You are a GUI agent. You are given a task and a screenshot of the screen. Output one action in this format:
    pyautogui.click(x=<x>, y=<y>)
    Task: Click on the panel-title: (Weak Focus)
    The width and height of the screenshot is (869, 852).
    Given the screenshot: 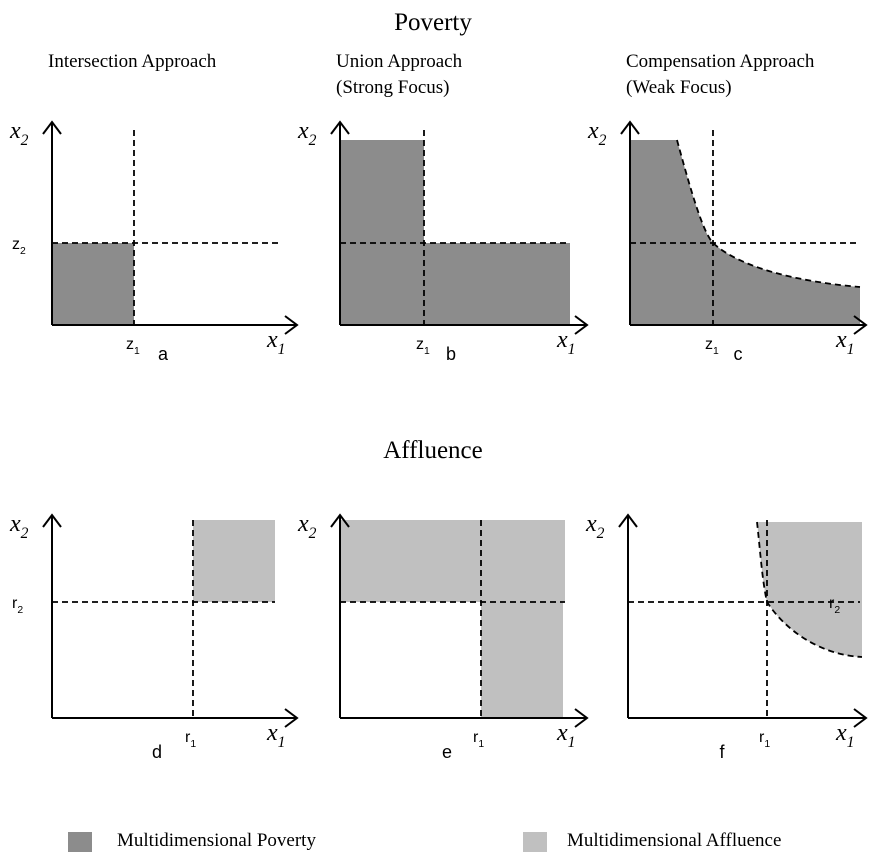 What is the action you would take?
    pyautogui.click(x=679, y=87)
    